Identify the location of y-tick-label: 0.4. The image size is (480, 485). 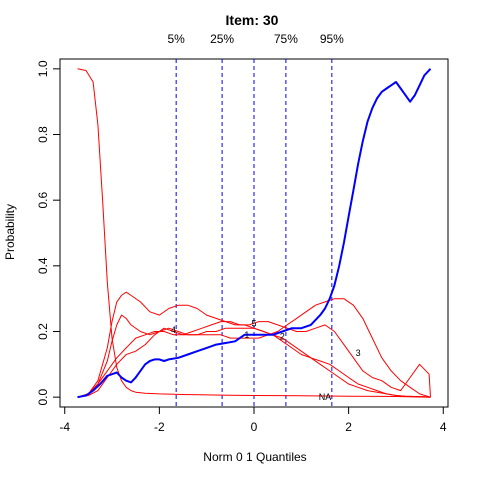
(43, 265).